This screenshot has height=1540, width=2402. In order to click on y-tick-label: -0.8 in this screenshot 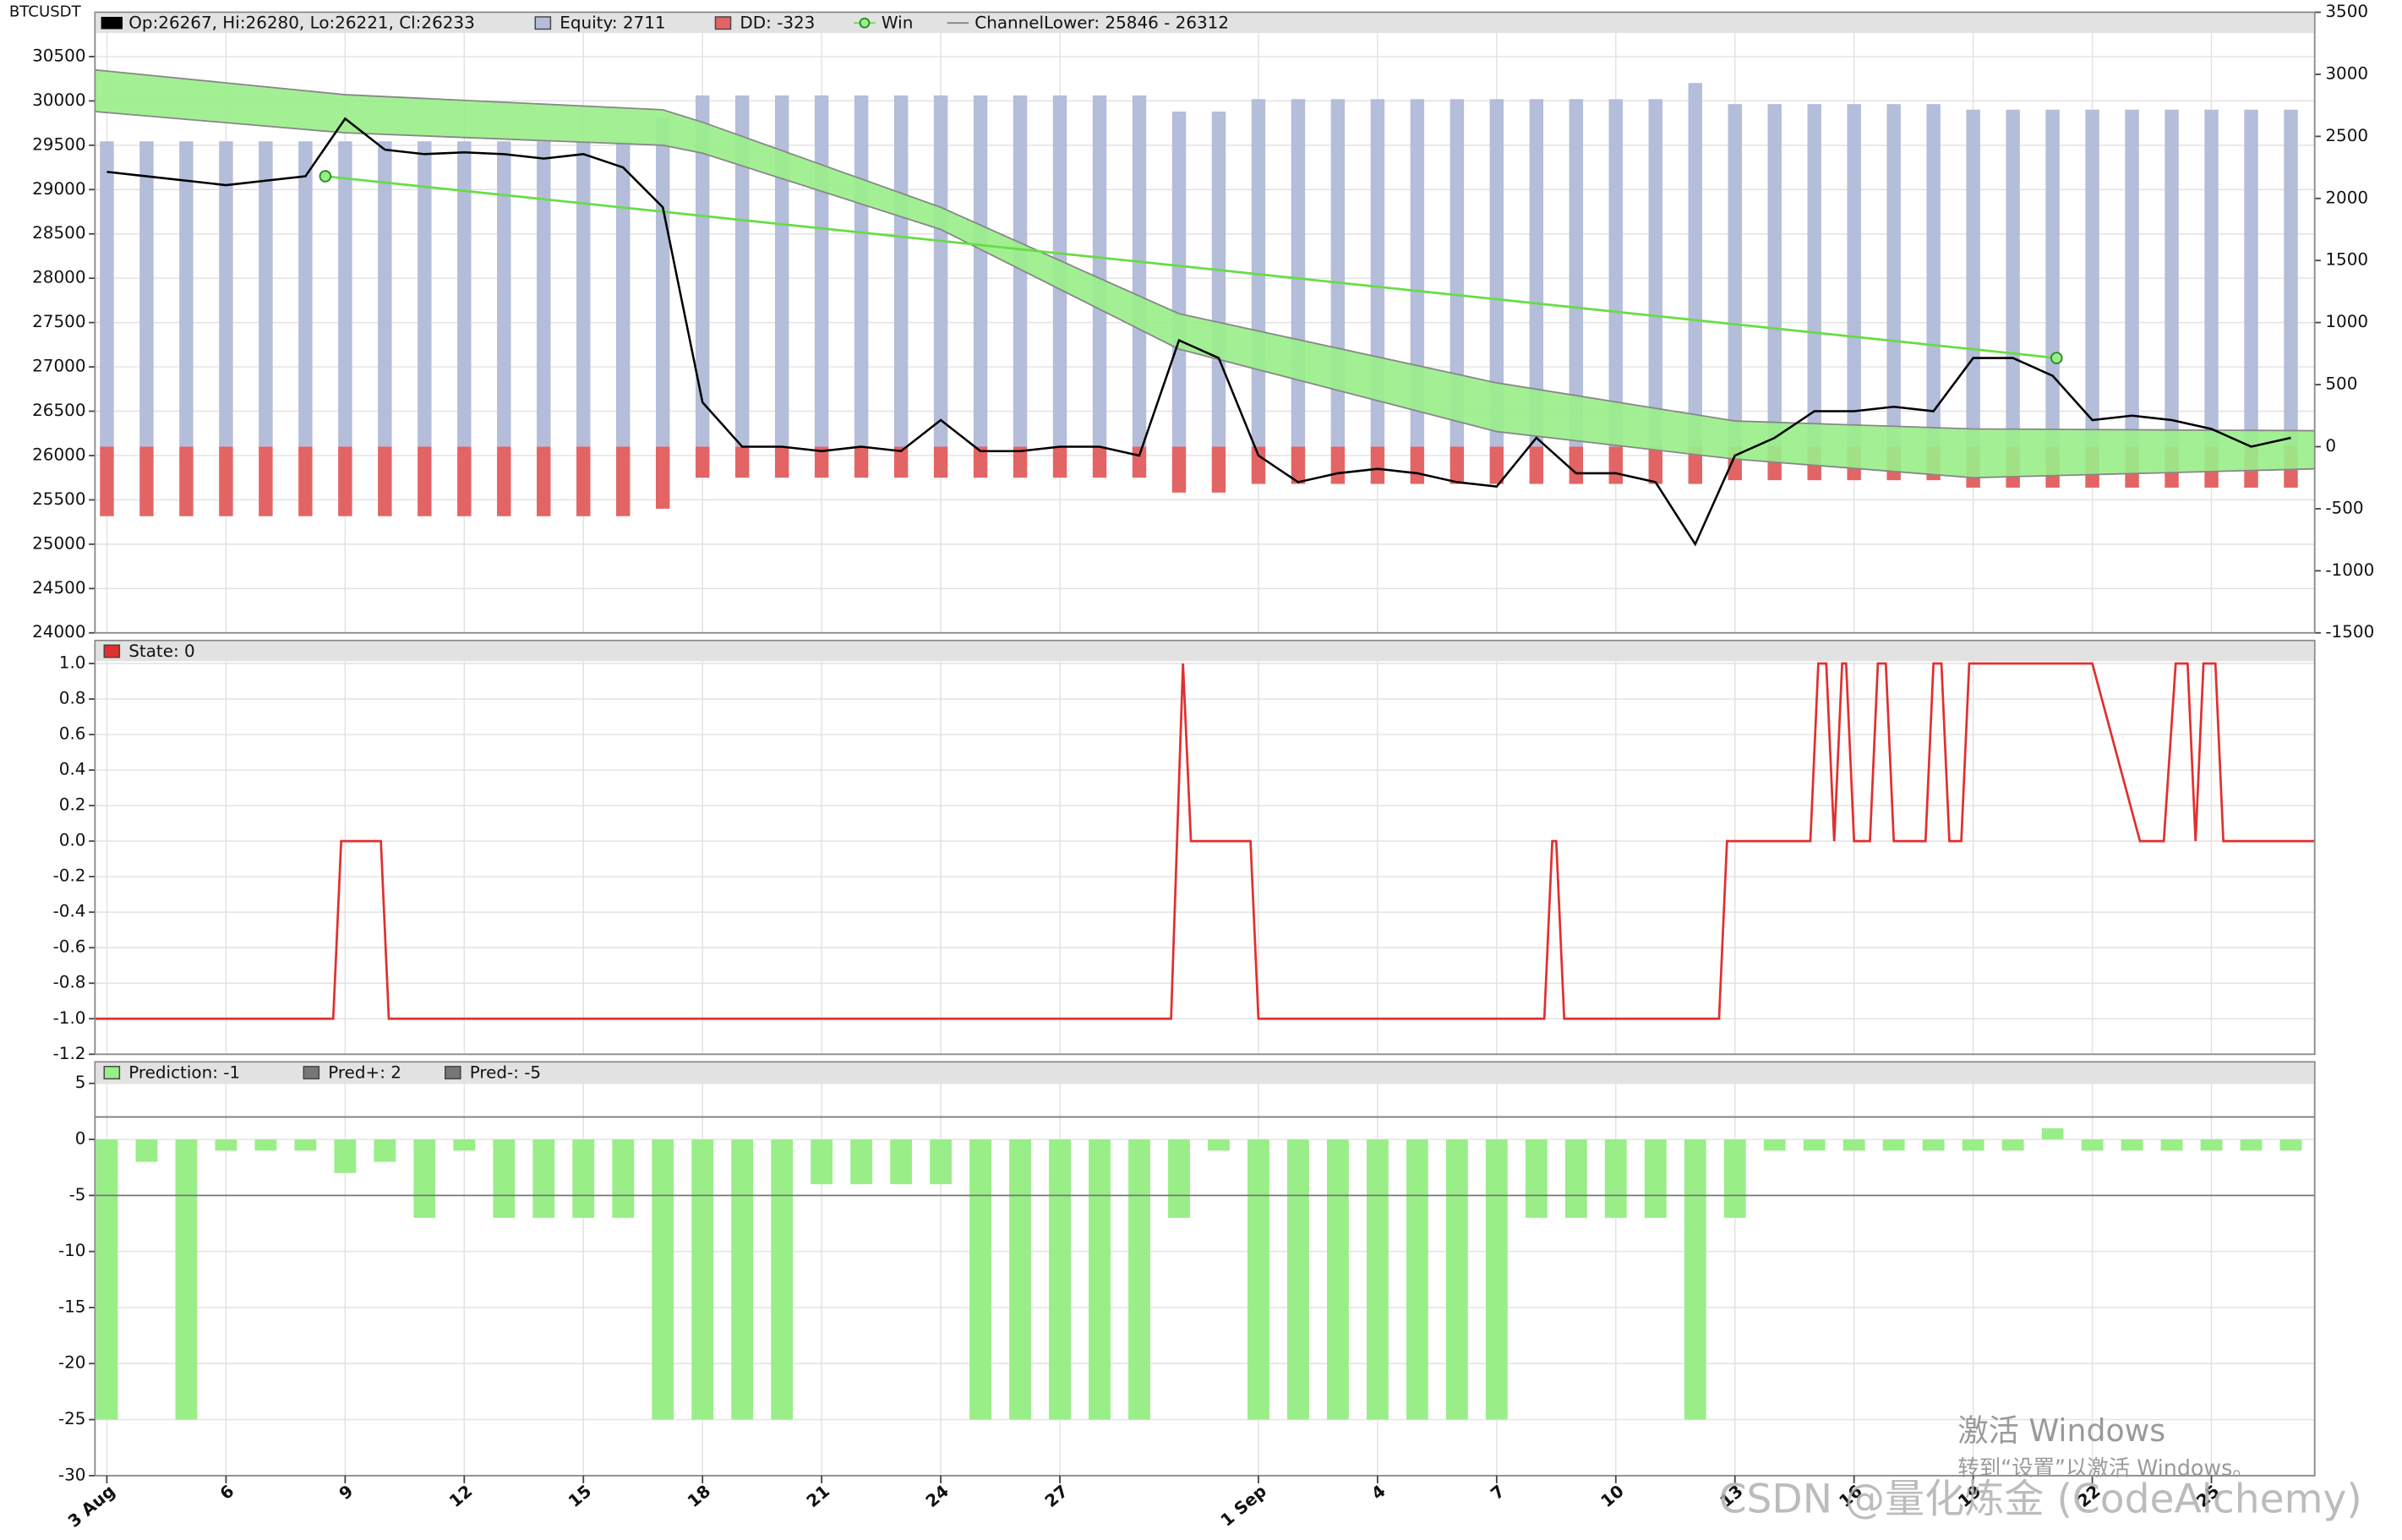, I will do `click(69, 982)`.